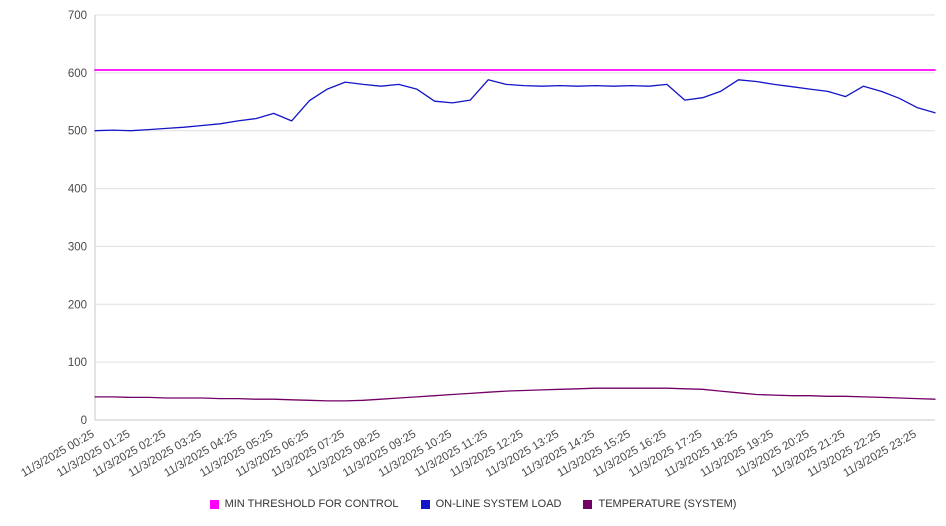 The image size is (946, 526). I want to click on y-tick-label-0: 0, so click(84, 421).